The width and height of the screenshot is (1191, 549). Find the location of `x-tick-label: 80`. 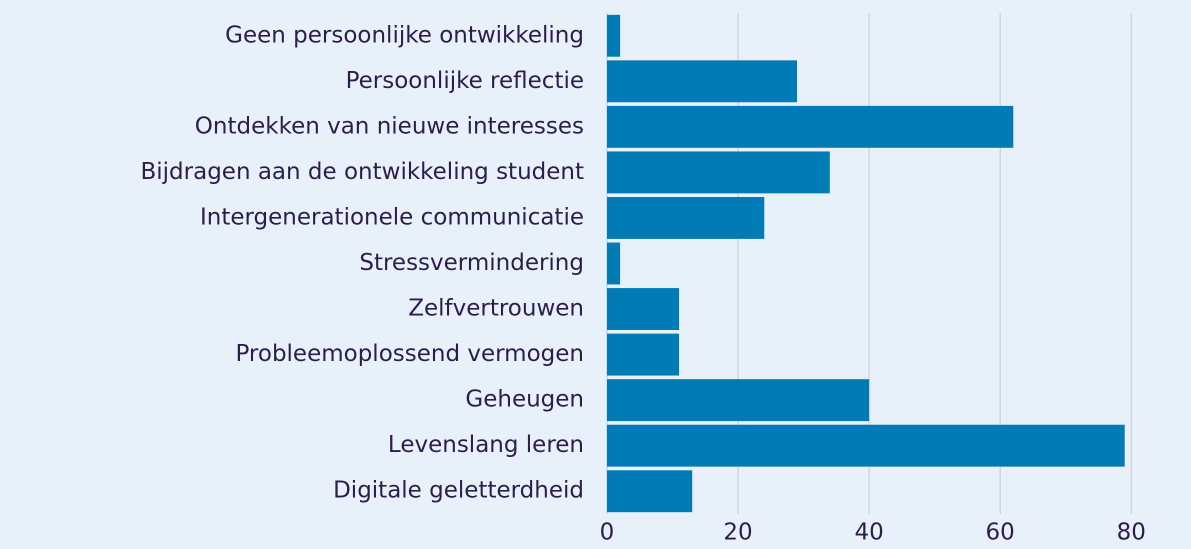

x-tick-label: 80 is located at coordinates (1131, 533).